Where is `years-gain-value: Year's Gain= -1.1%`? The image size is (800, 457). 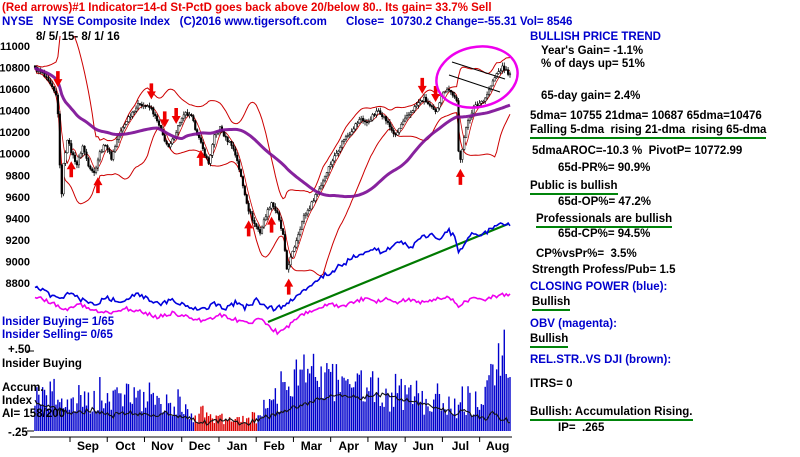 years-gain-value: Year's Gain= -1.1% is located at coordinates (592, 51).